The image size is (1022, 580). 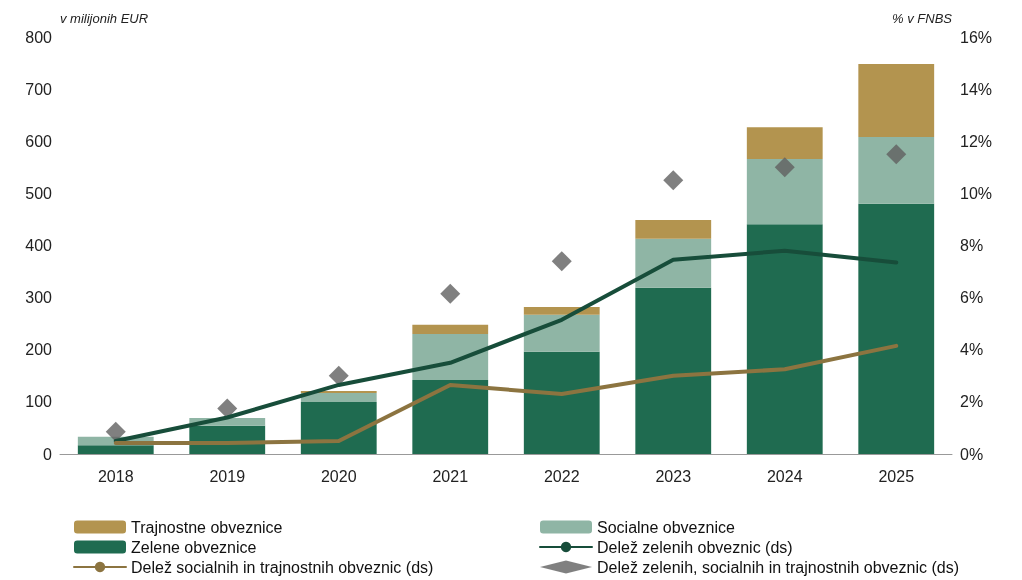 What do you see at coordinates (561, 476) in the screenshot?
I see `x-tick-label: 2022` at bounding box center [561, 476].